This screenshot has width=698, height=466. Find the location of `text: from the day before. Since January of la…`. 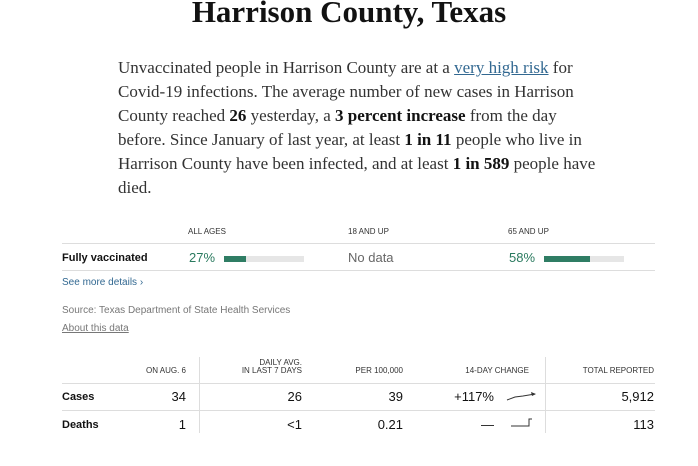

text: from the day before. Since January of la… is located at coordinates (337, 127).